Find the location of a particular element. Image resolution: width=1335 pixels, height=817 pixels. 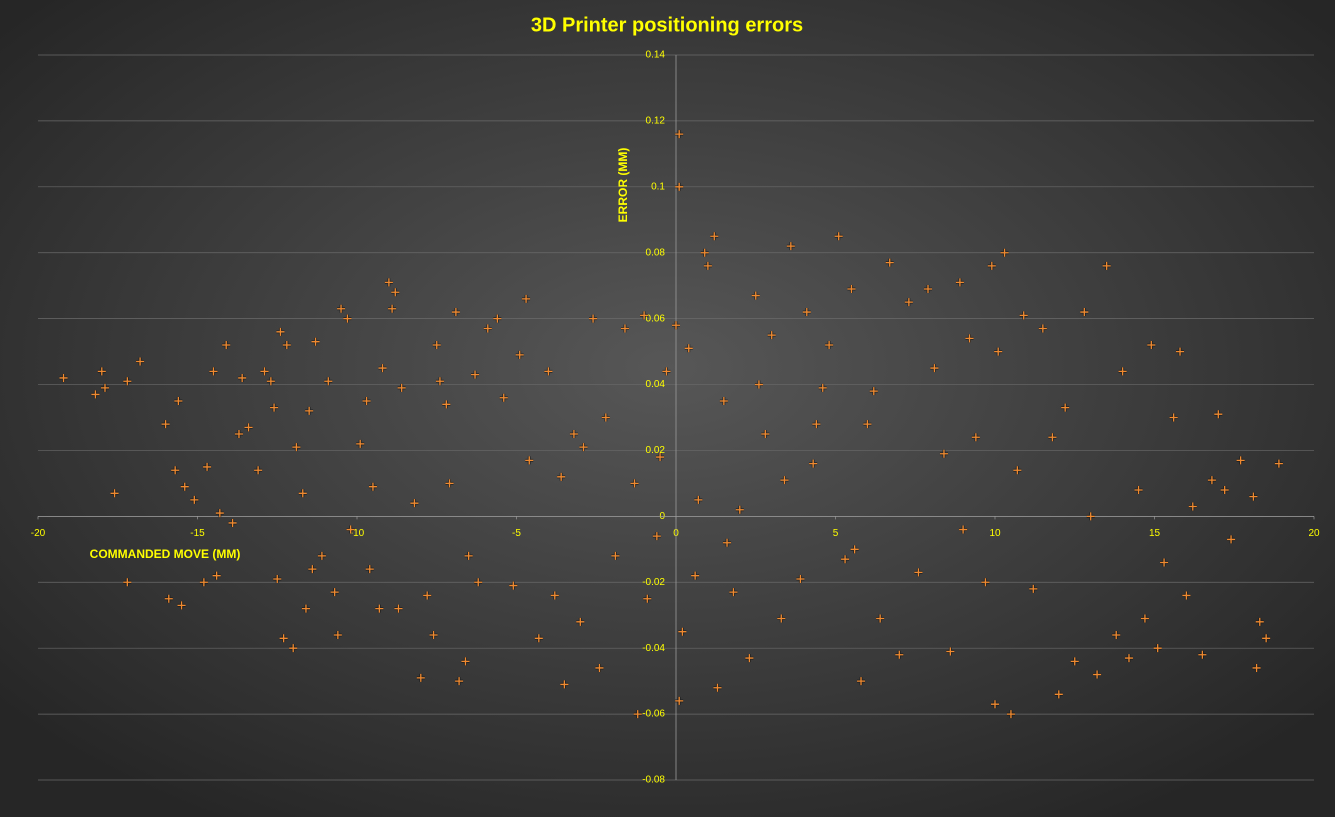

x-tick-label: 5 is located at coordinates (836, 533).